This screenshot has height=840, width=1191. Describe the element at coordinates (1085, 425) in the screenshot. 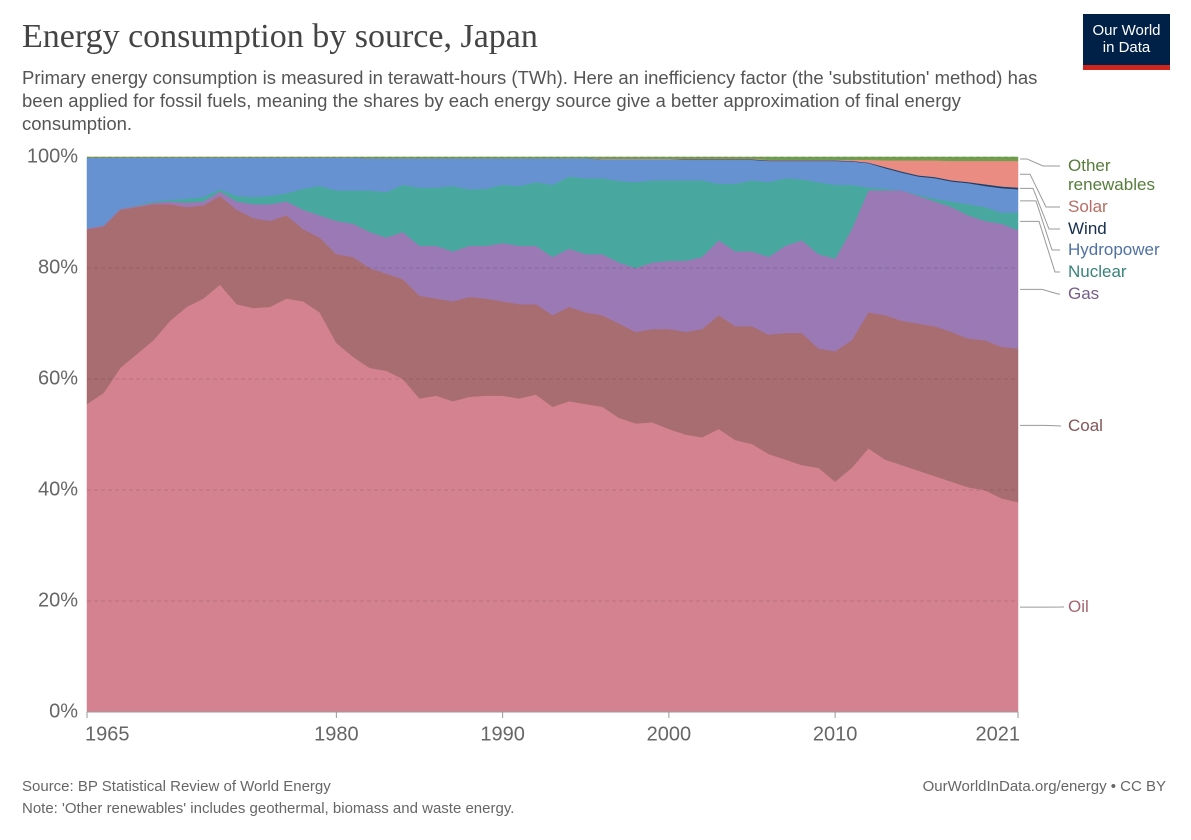

I see `legend-label: Coal` at that location.